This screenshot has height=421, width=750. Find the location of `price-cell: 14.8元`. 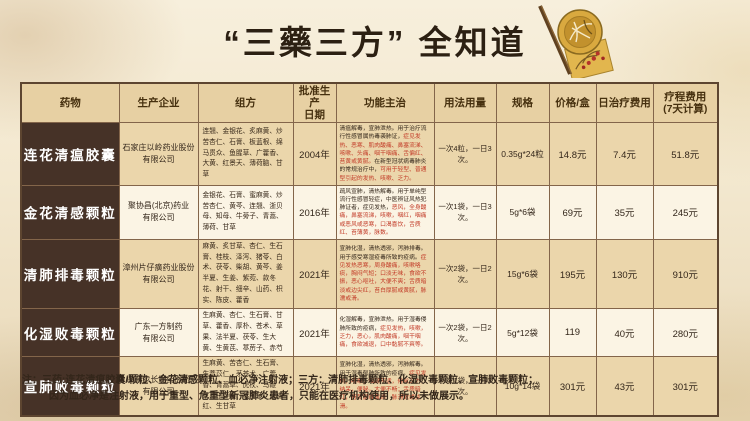

price-cell: 14.8元 is located at coordinates (572, 154).